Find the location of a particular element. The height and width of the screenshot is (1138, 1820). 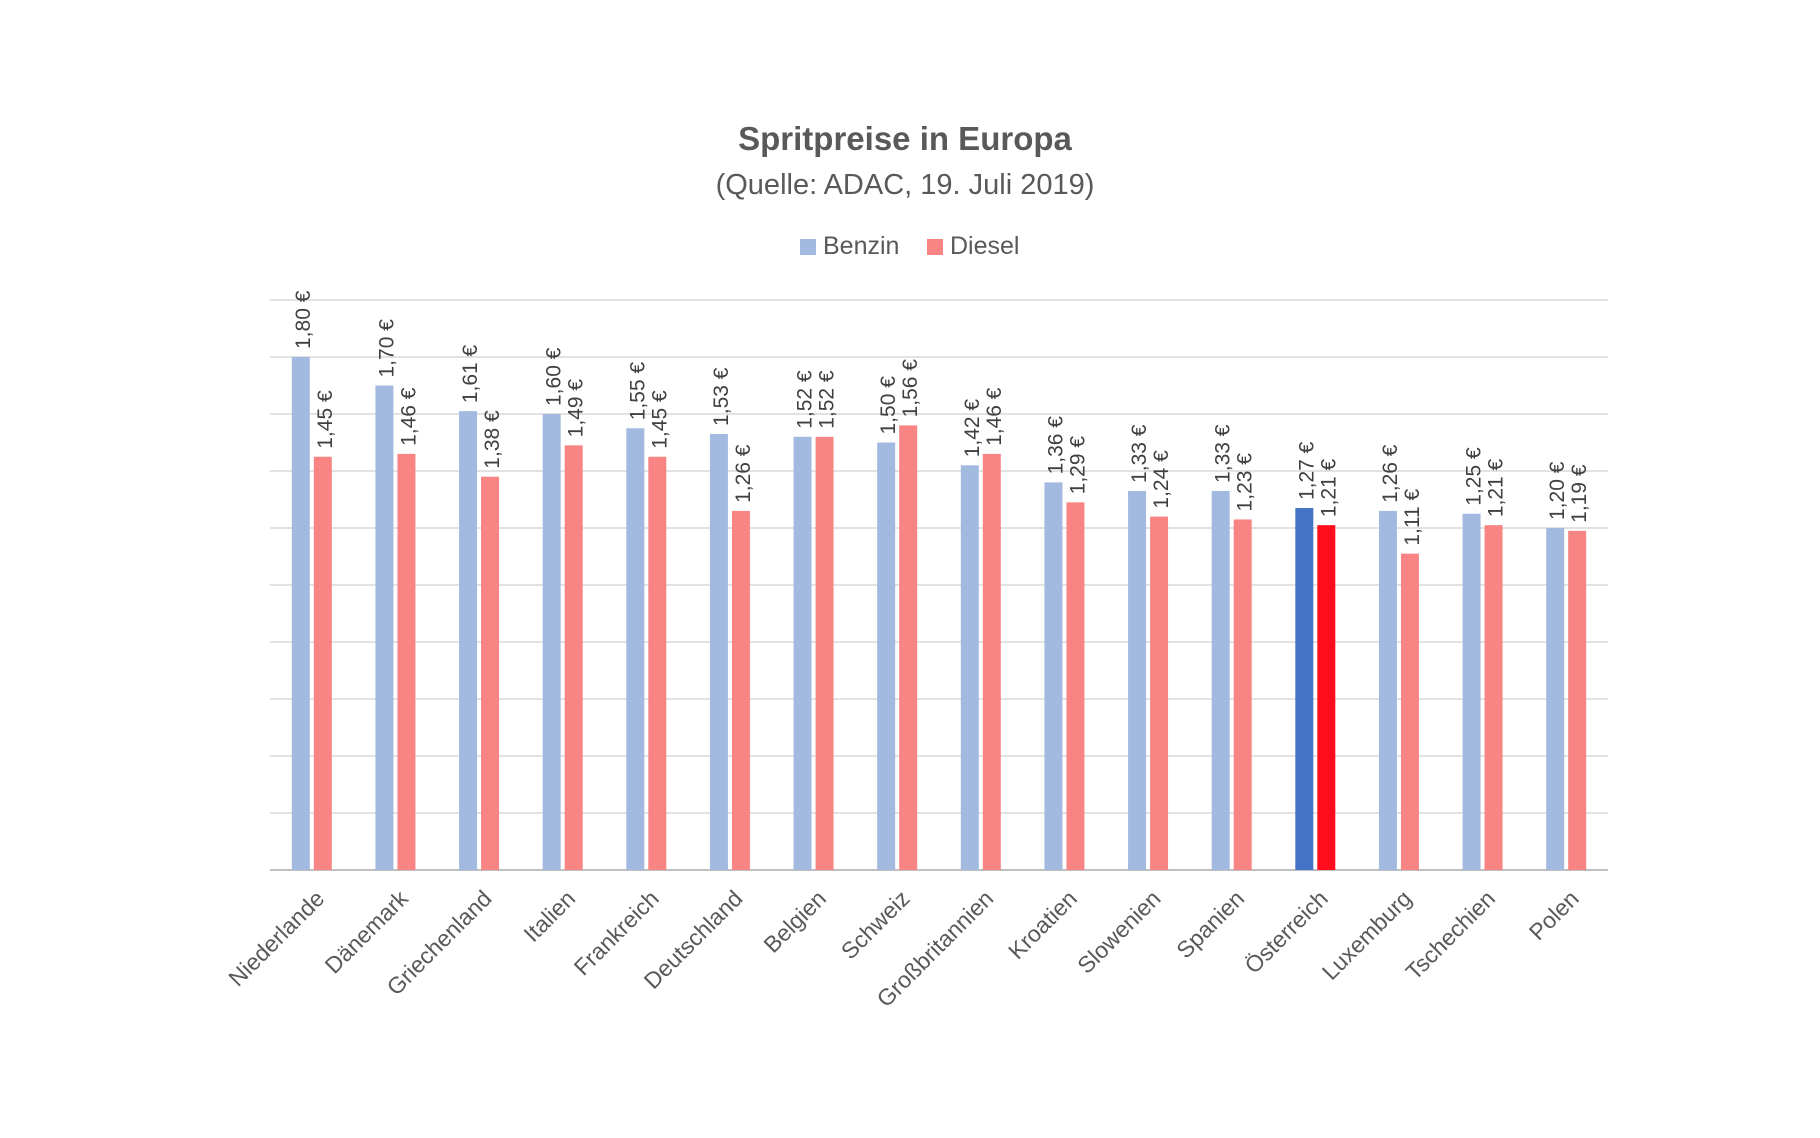

chart-title: Spritpreise in Europa is located at coordinates (905, 138).